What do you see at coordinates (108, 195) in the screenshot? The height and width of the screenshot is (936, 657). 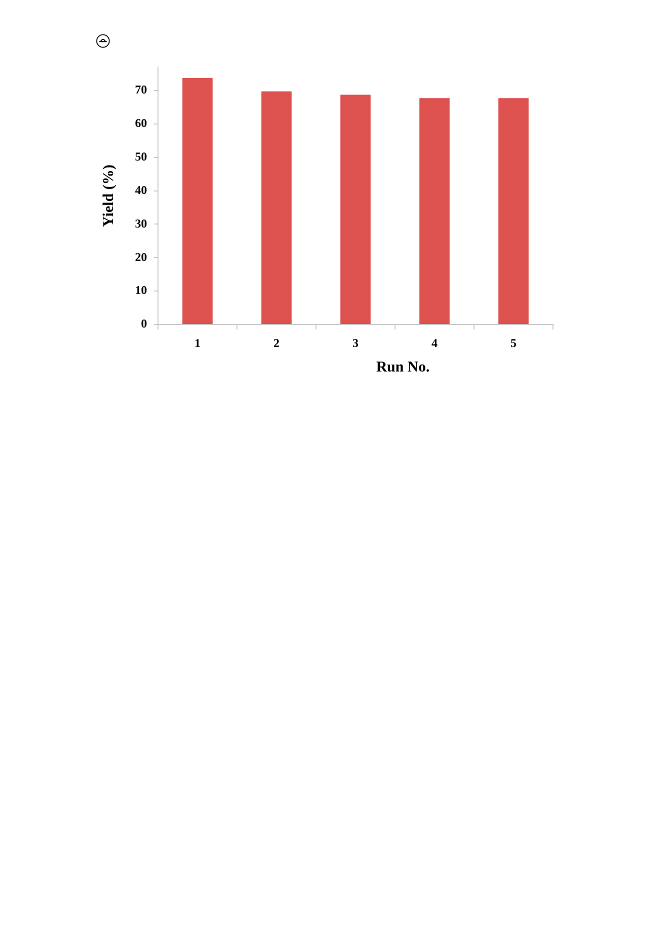 I see `y-axis-title: Yield (%)` at bounding box center [108, 195].